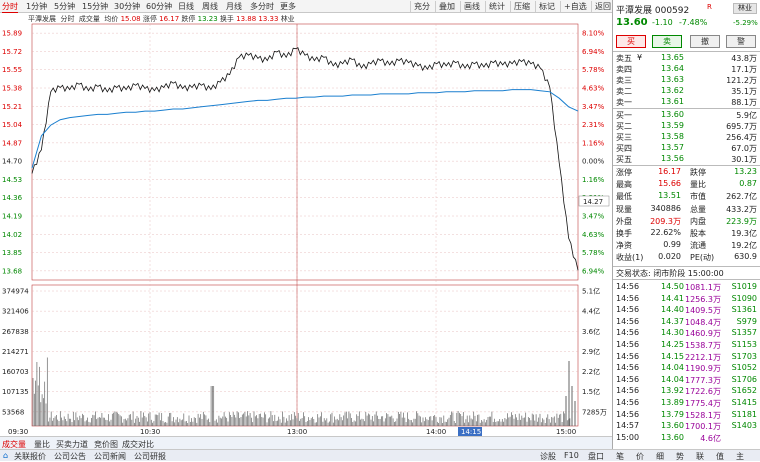 This screenshot has width=760, height=462. What do you see at coordinates (6, 455) in the screenshot?
I see `status-home-icon: ⌂` at bounding box center [6, 455].